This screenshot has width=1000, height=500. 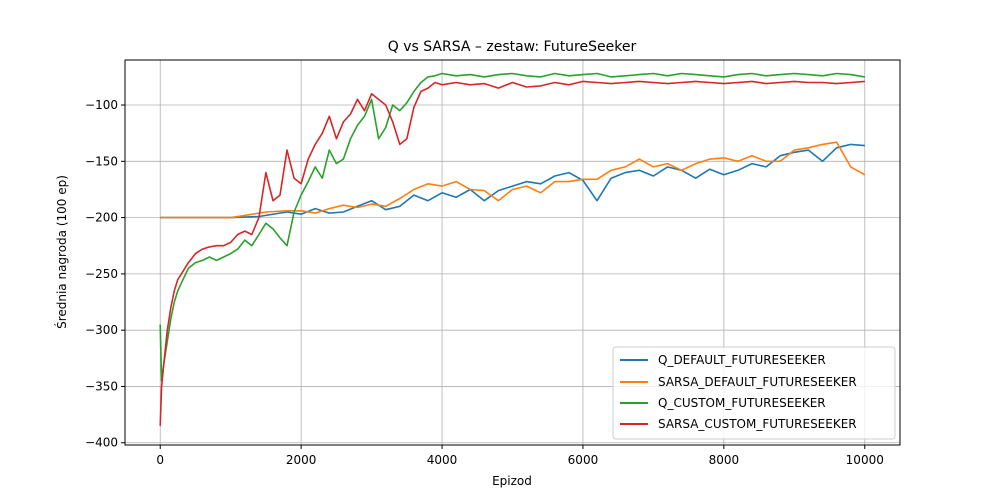 I want to click on x-axis-label: Epizod, so click(x=512, y=481).